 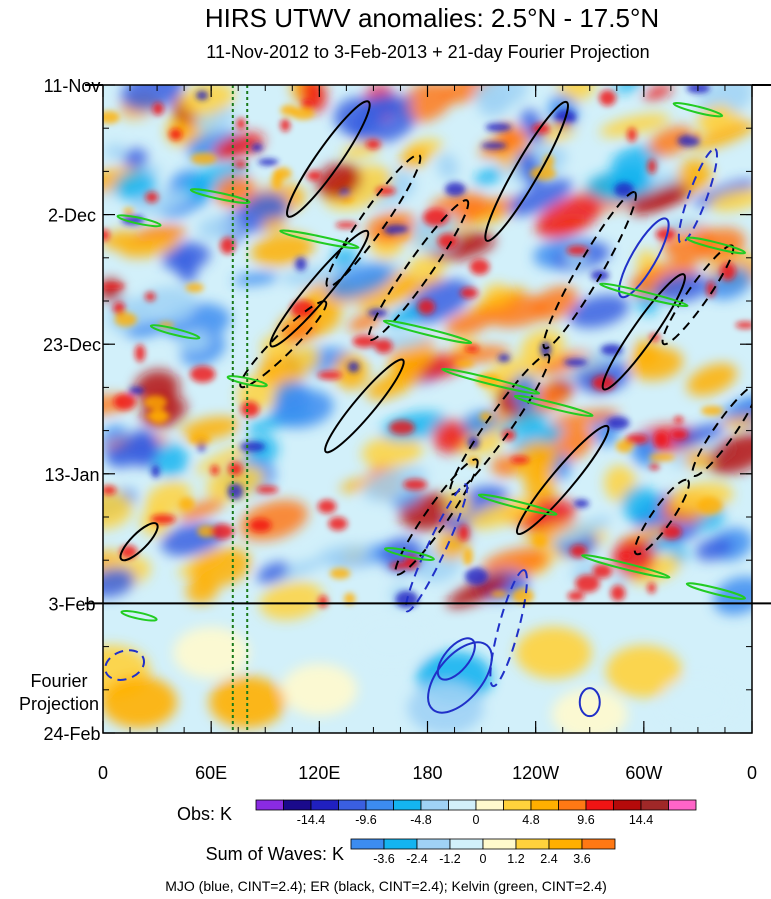 What do you see at coordinates (641, 820) in the screenshot?
I see `obs-colorbar-tick-label: 14.4` at bounding box center [641, 820].